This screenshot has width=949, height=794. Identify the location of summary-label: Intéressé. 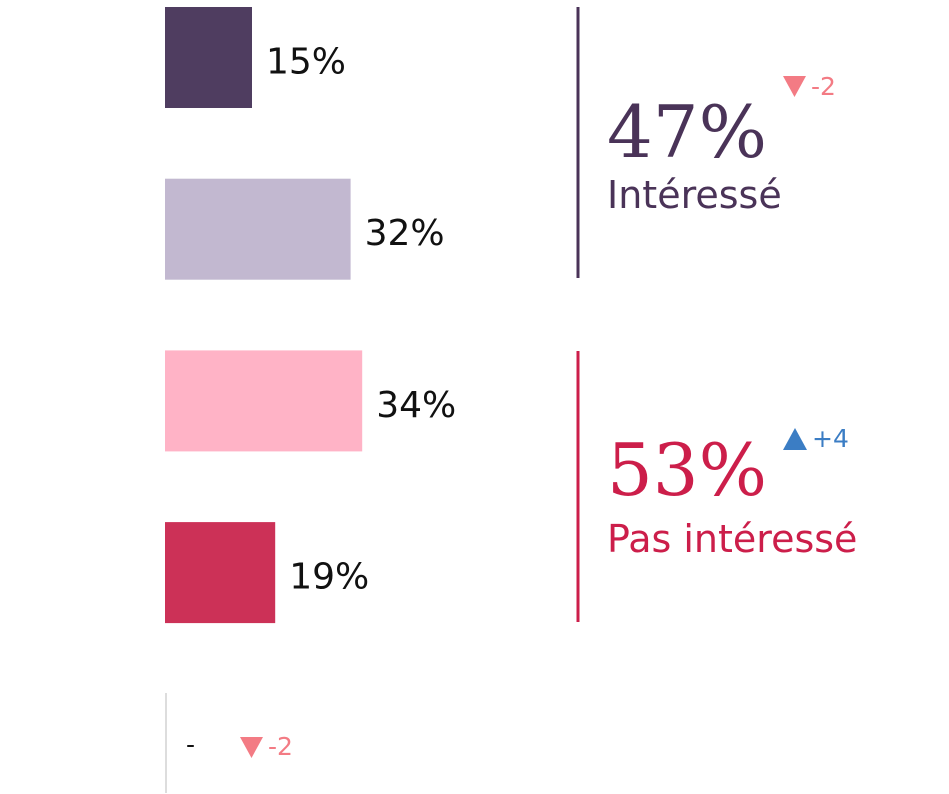
(694, 195).